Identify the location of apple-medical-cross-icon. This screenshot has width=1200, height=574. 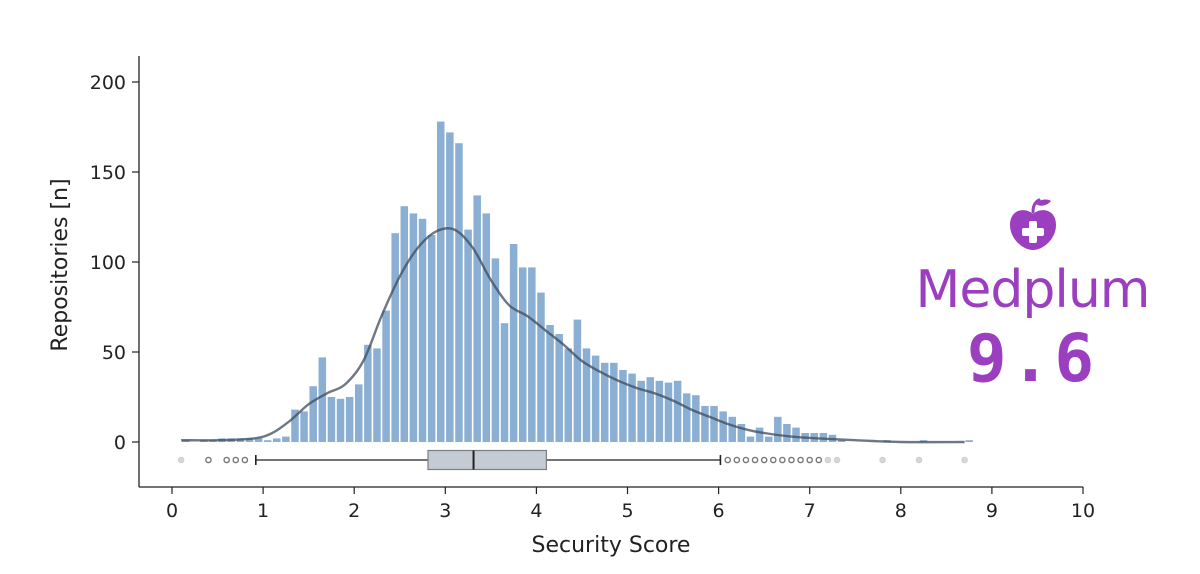
(1032, 224).